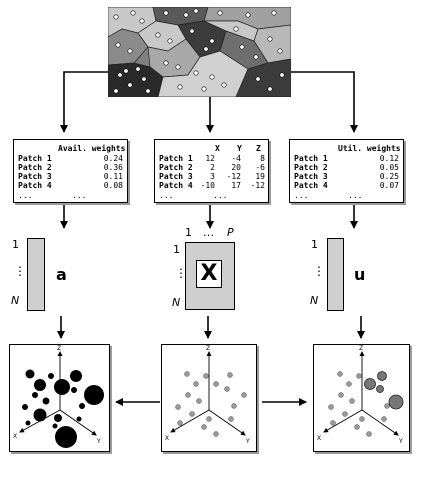 This screenshot has width=422, height=480. Describe the element at coordinates (113, 185) in the screenshot. I see `row-value: 0.08` at that location.